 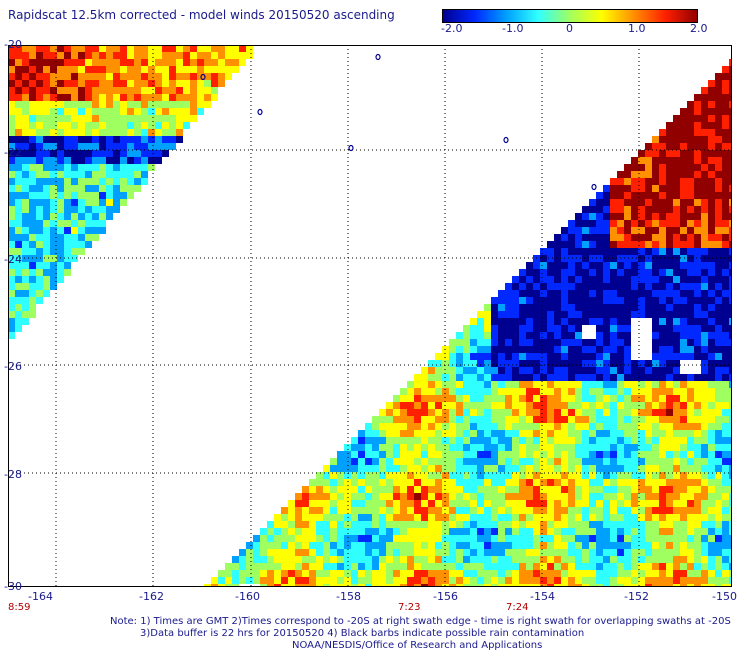 What do you see at coordinates (569, 28) in the screenshot?
I see `colorbar-tick-label: 0` at bounding box center [569, 28].